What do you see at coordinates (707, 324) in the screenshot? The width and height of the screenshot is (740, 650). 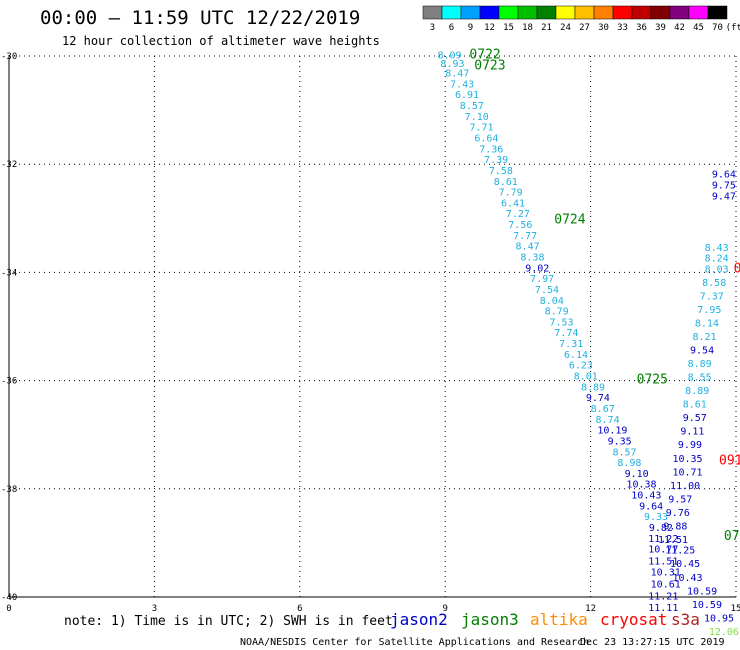 I see `swh-value-label: 8.14` at bounding box center [707, 324].